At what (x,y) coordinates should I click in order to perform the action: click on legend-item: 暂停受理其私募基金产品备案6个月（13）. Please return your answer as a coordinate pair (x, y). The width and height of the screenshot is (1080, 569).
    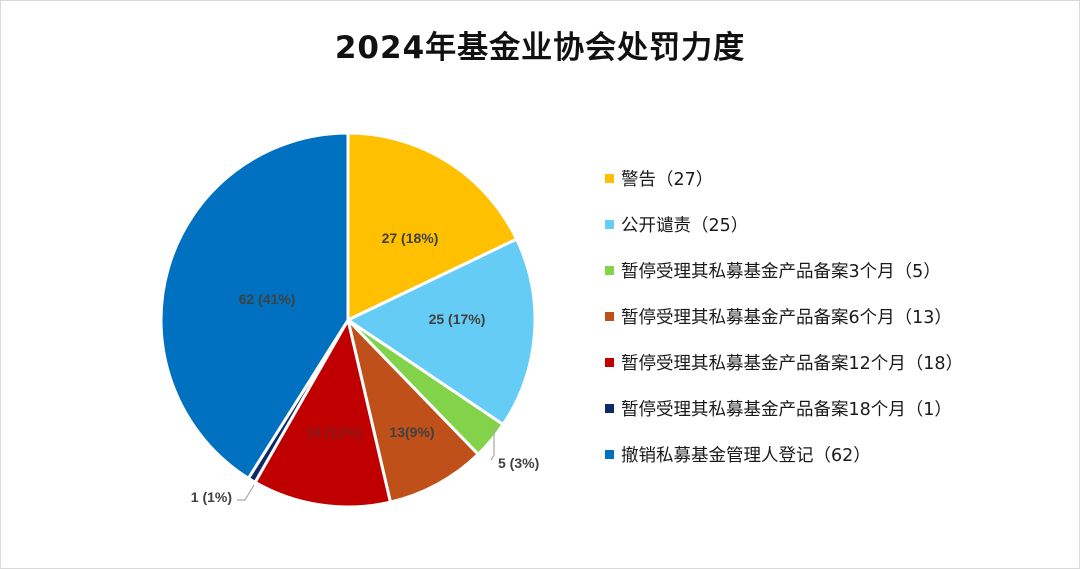
    Looking at the image, I should click on (784, 316).